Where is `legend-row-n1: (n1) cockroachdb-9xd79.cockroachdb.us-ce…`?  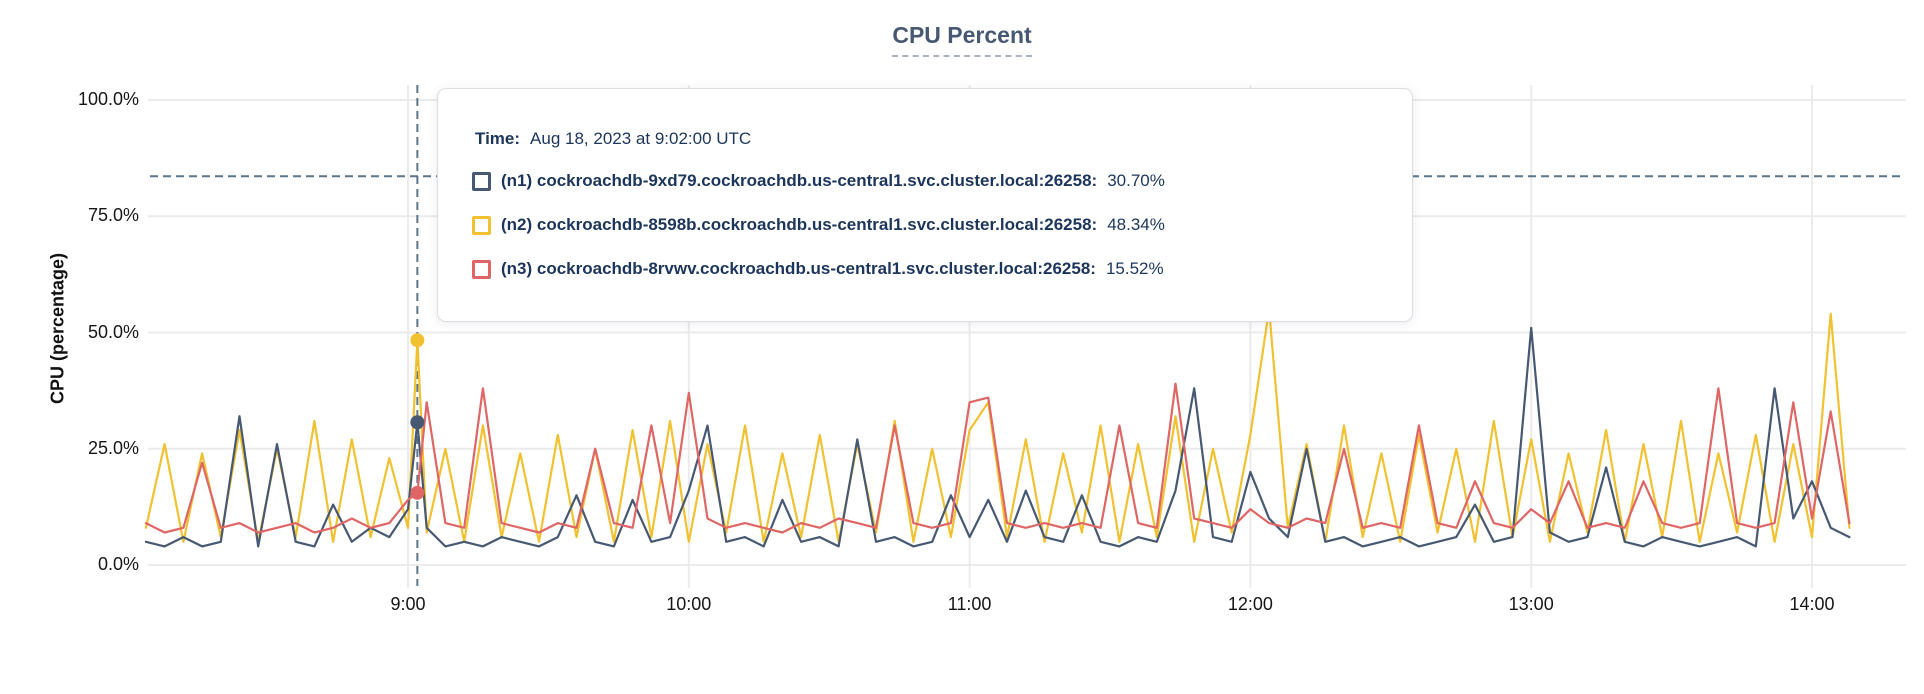
legend-row-n1: (n1) cockroachdb-9xd79.cockroachdb.us-ce… is located at coordinates (925, 181).